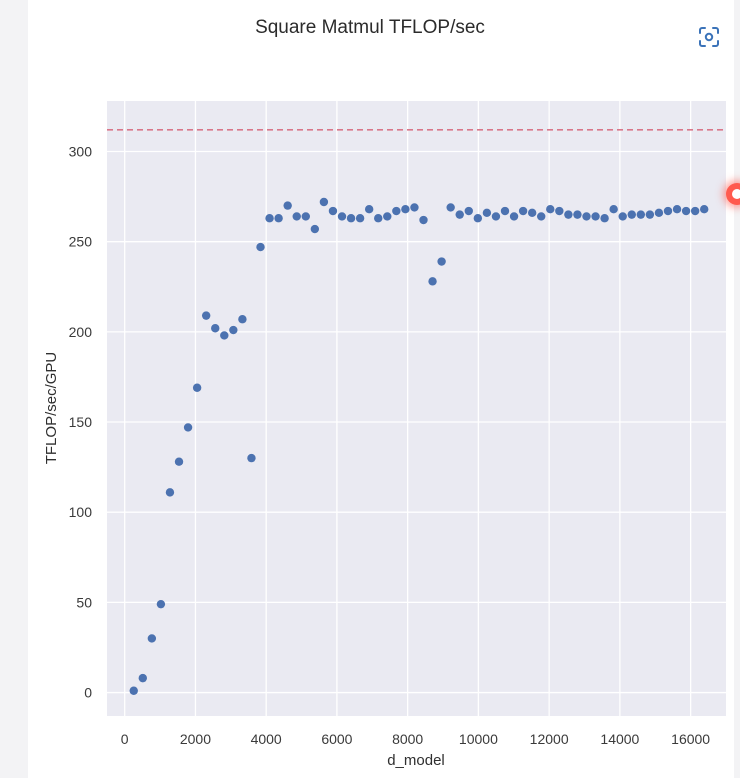 Image resolution: width=740 pixels, height=778 pixels. What do you see at coordinates (266, 739) in the screenshot?
I see `x-tick-label: 4000` at bounding box center [266, 739].